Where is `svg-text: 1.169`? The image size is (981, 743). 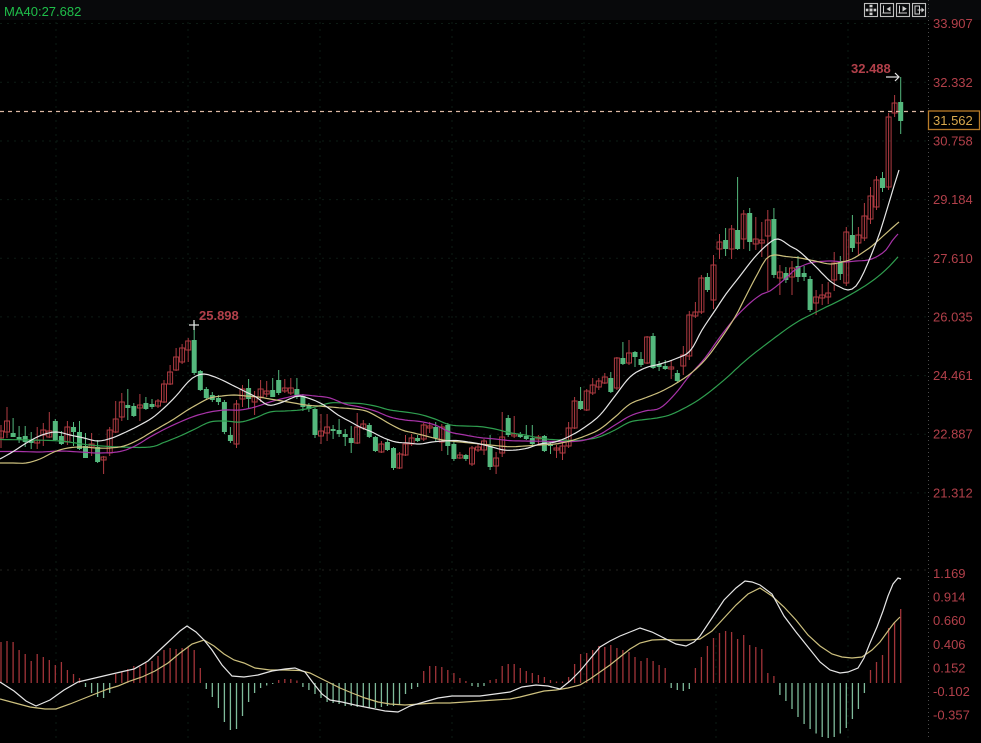
svg-text: 1.169 is located at coordinates (949, 573).